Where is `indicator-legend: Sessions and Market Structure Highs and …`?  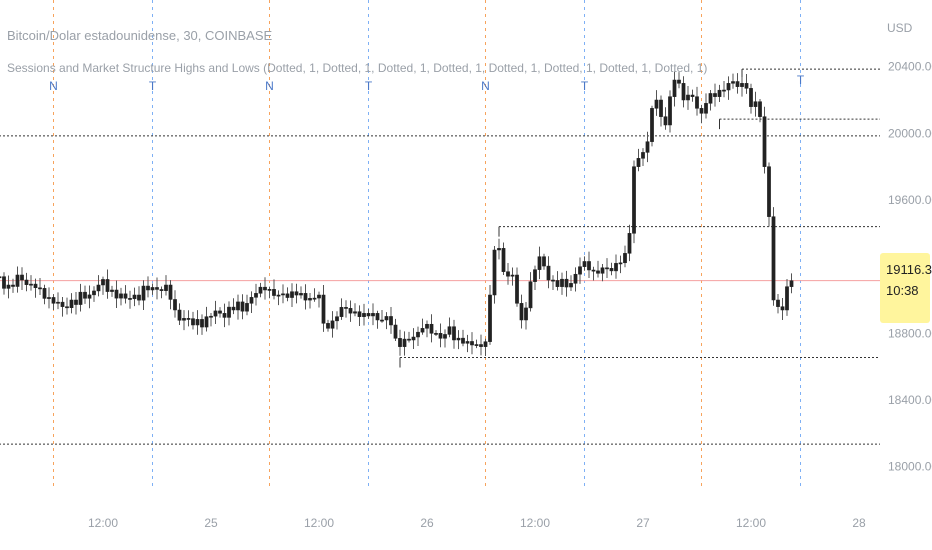 indicator-legend: Sessions and Market Structure Highs and … is located at coordinates (357, 68).